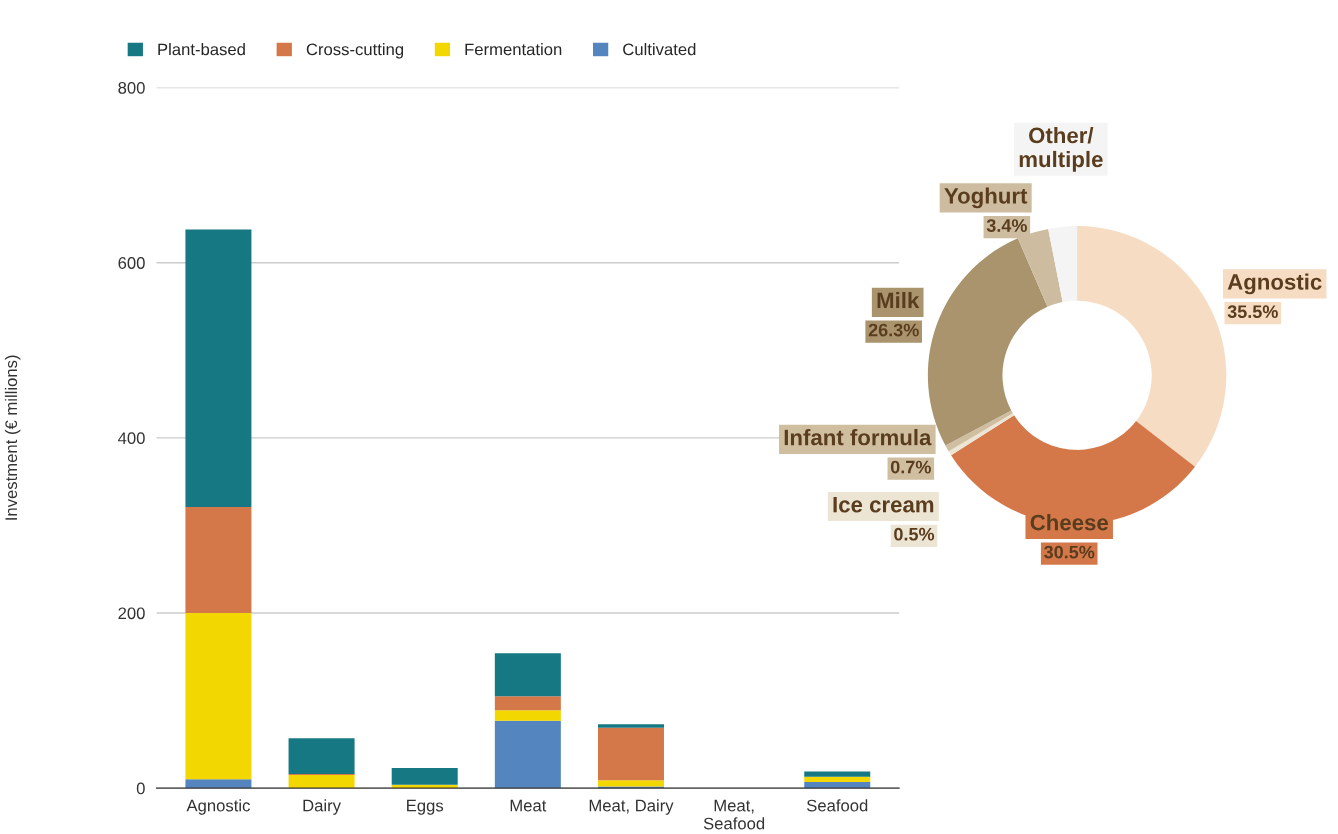 The height and width of the screenshot is (834, 1338). What do you see at coordinates (322, 807) in the screenshot?
I see `x-tick-label: Dairy` at bounding box center [322, 807].